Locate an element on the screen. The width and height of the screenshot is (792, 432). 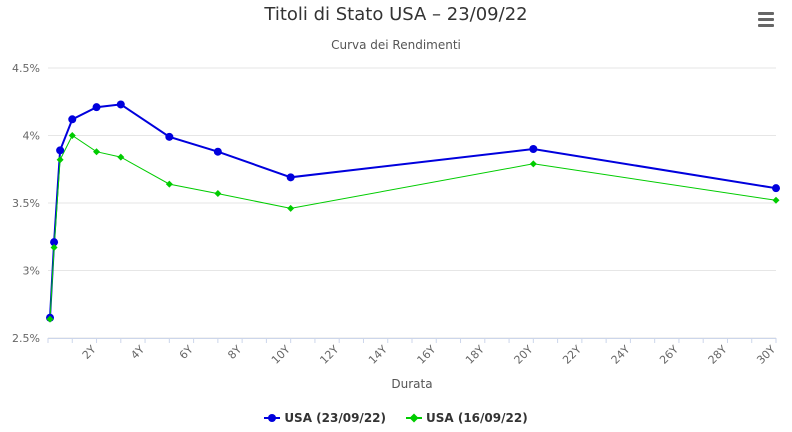
legend-label: USA (16/09/22) is located at coordinates (477, 417).